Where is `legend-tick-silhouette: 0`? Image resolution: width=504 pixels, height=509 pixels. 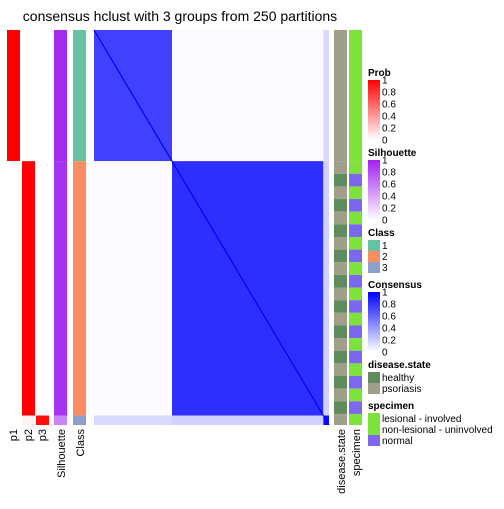
legend-tick-silhouette: 0 is located at coordinates (385, 221).